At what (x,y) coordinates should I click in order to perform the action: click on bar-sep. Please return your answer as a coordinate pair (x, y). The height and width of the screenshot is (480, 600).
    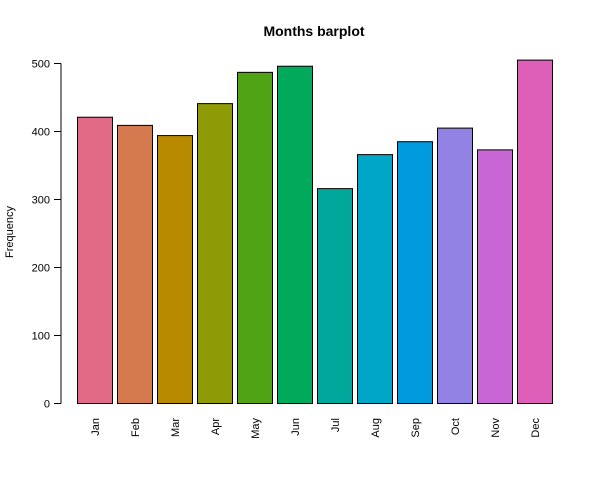
    Looking at the image, I should click on (415, 272).